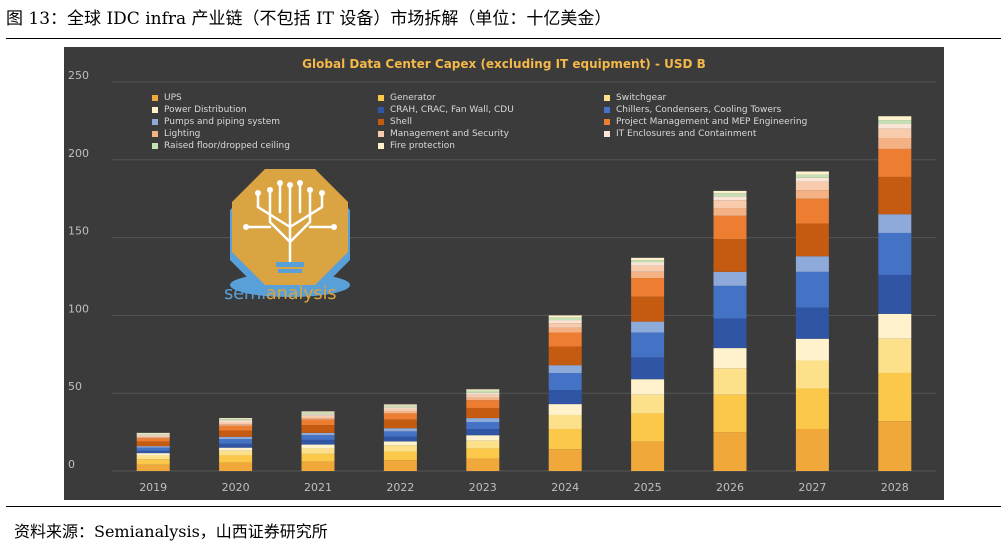  Describe the element at coordinates (648, 487) in the screenshot. I see `x-tick-label: 2025` at that location.